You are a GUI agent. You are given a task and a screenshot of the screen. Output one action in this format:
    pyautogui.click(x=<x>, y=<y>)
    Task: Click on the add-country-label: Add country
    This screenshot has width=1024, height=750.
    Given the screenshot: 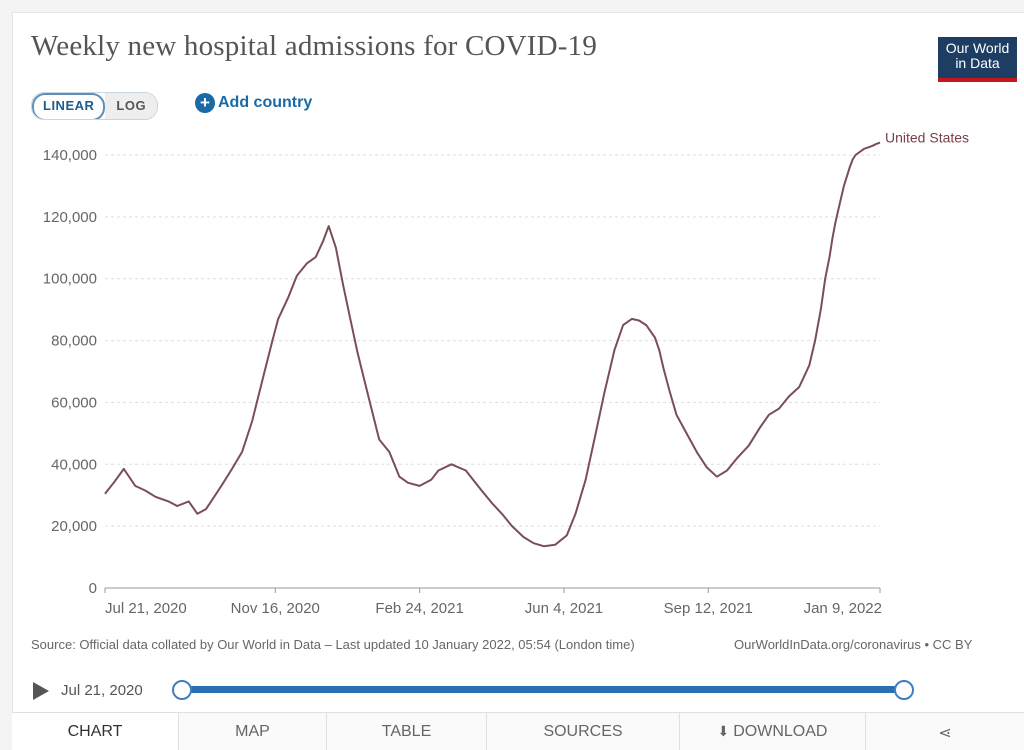 What is the action you would take?
    pyautogui.click(x=265, y=102)
    